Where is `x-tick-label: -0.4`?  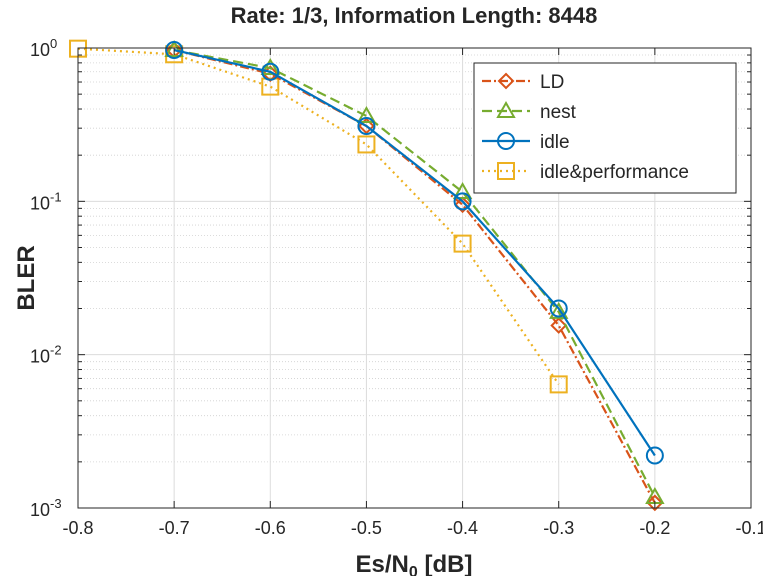
x-tick-label: -0.4 is located at coordinates (462, 528).